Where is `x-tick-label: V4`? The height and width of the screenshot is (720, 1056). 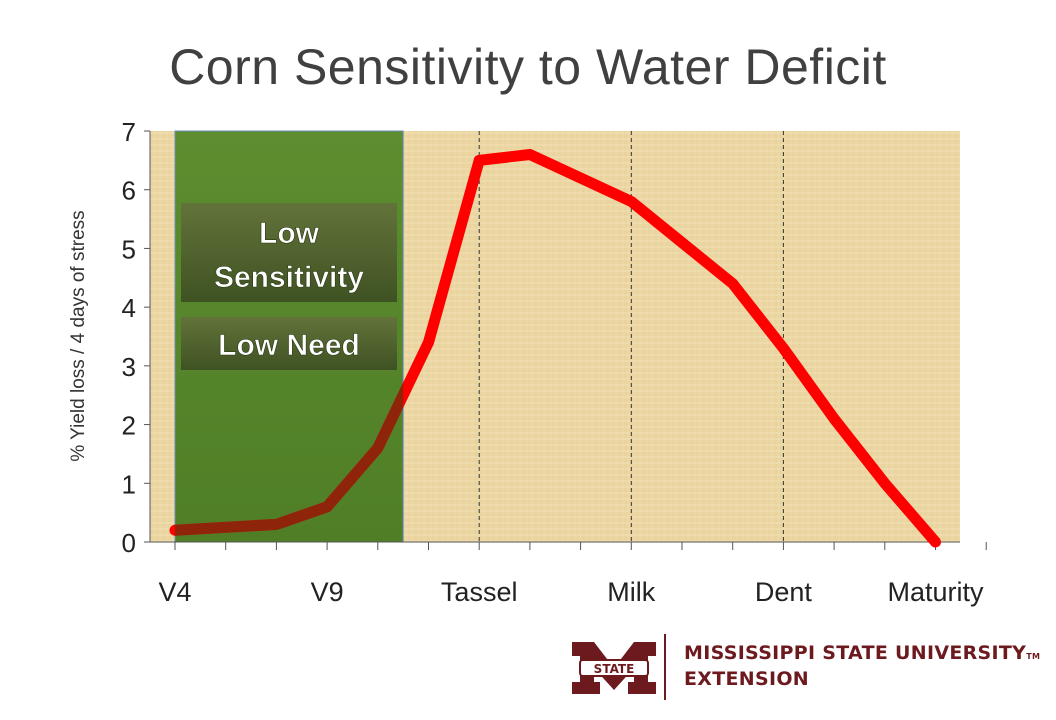
x-tick-label: V4 is located at coordinates (174, 592).